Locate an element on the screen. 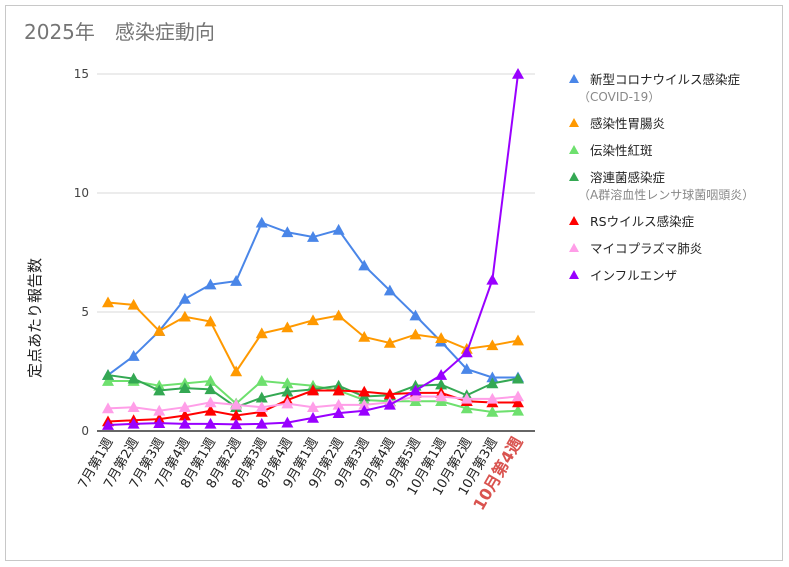 This screenshot has width=789, height=567. legend-item: RSウイルス感染症 is located at coordinates (631, 221).